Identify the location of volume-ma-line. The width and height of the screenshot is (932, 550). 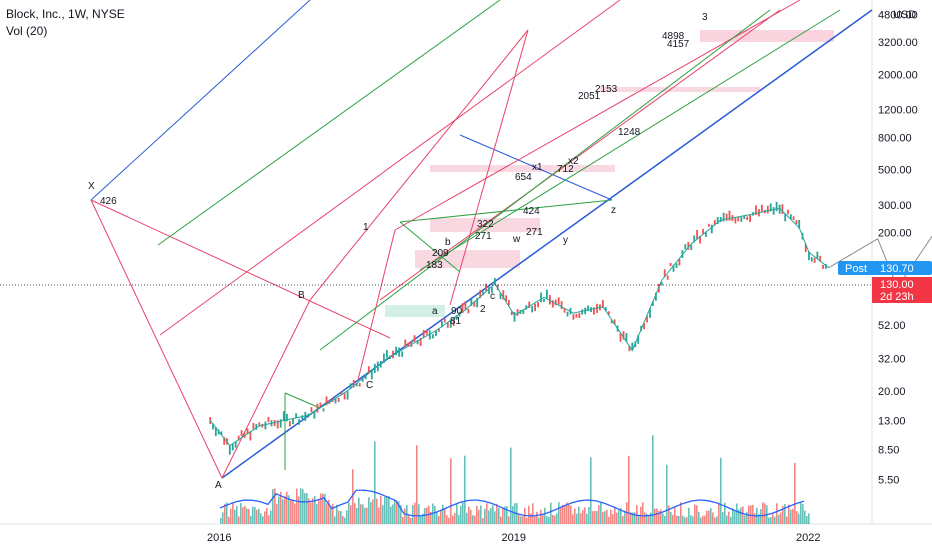
(512, 503).